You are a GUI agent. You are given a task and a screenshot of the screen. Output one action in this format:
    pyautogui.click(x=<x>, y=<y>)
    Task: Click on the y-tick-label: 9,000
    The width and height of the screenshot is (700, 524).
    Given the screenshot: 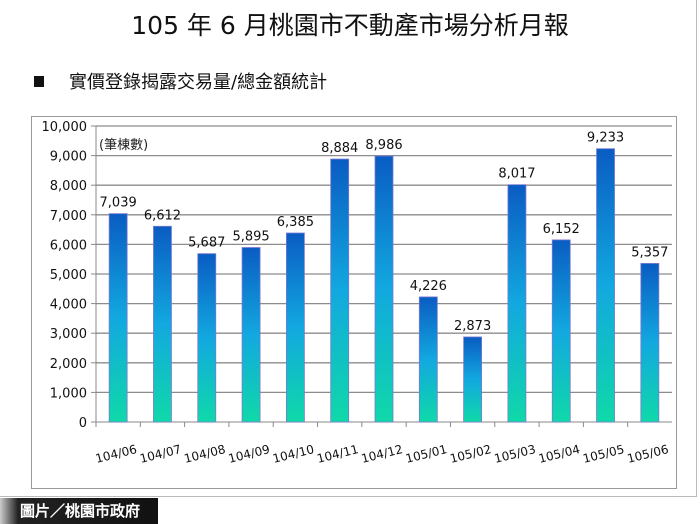 What is the action you would take?
    pyautogui.click(x=68, y=157)
    